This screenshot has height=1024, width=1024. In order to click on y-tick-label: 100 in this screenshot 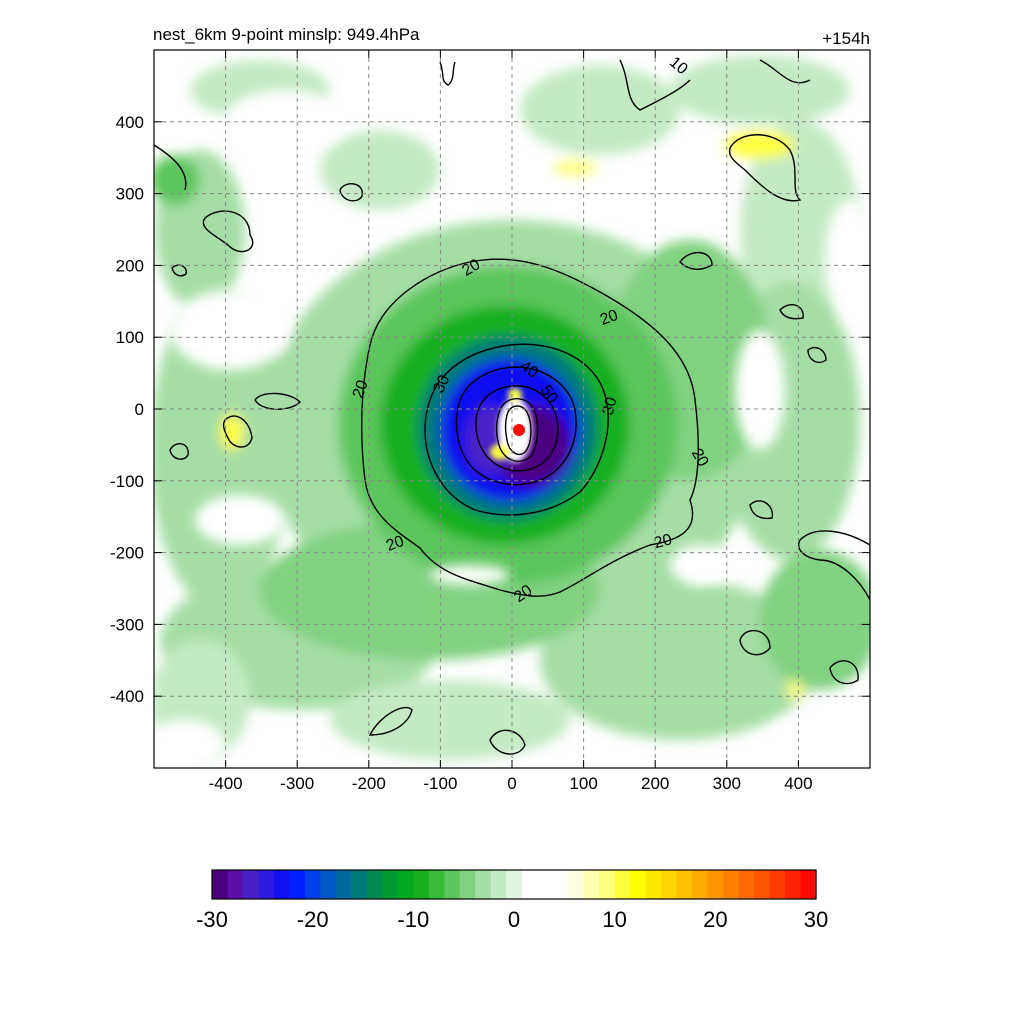, I will do `click(130, 337)`.